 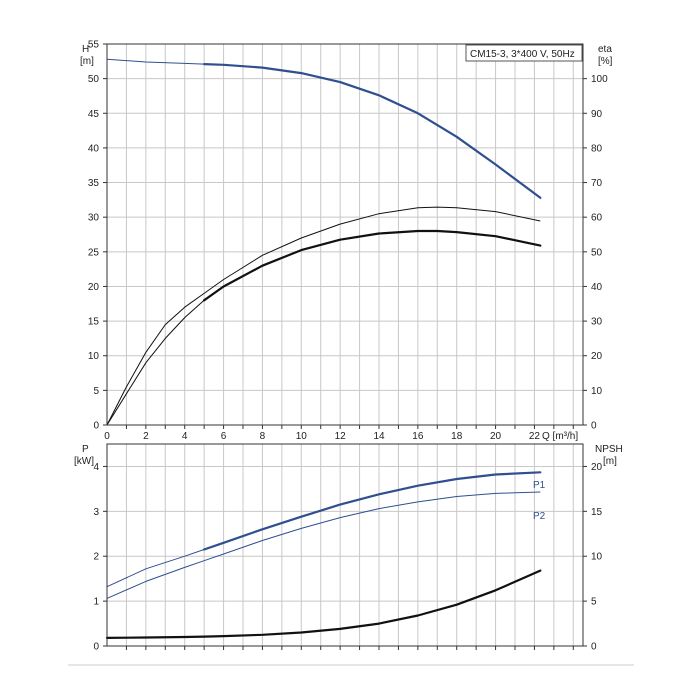 I want to click on x-tick-label: 2, so click(x=146, y=436).